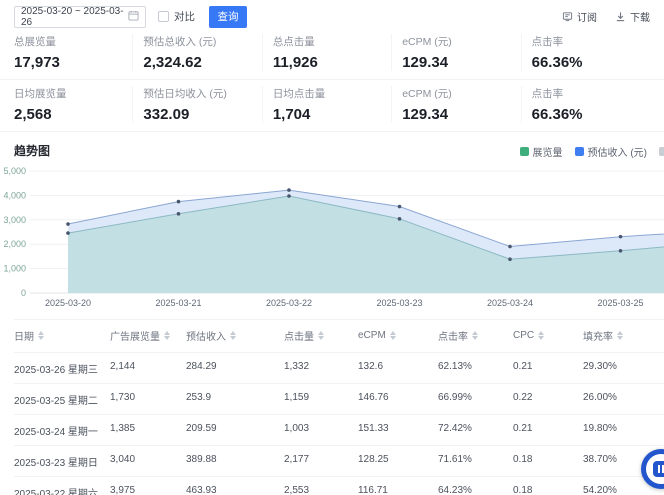 The image size is (664, 495). I want to click on query-button: 查询, so click(228, 16).